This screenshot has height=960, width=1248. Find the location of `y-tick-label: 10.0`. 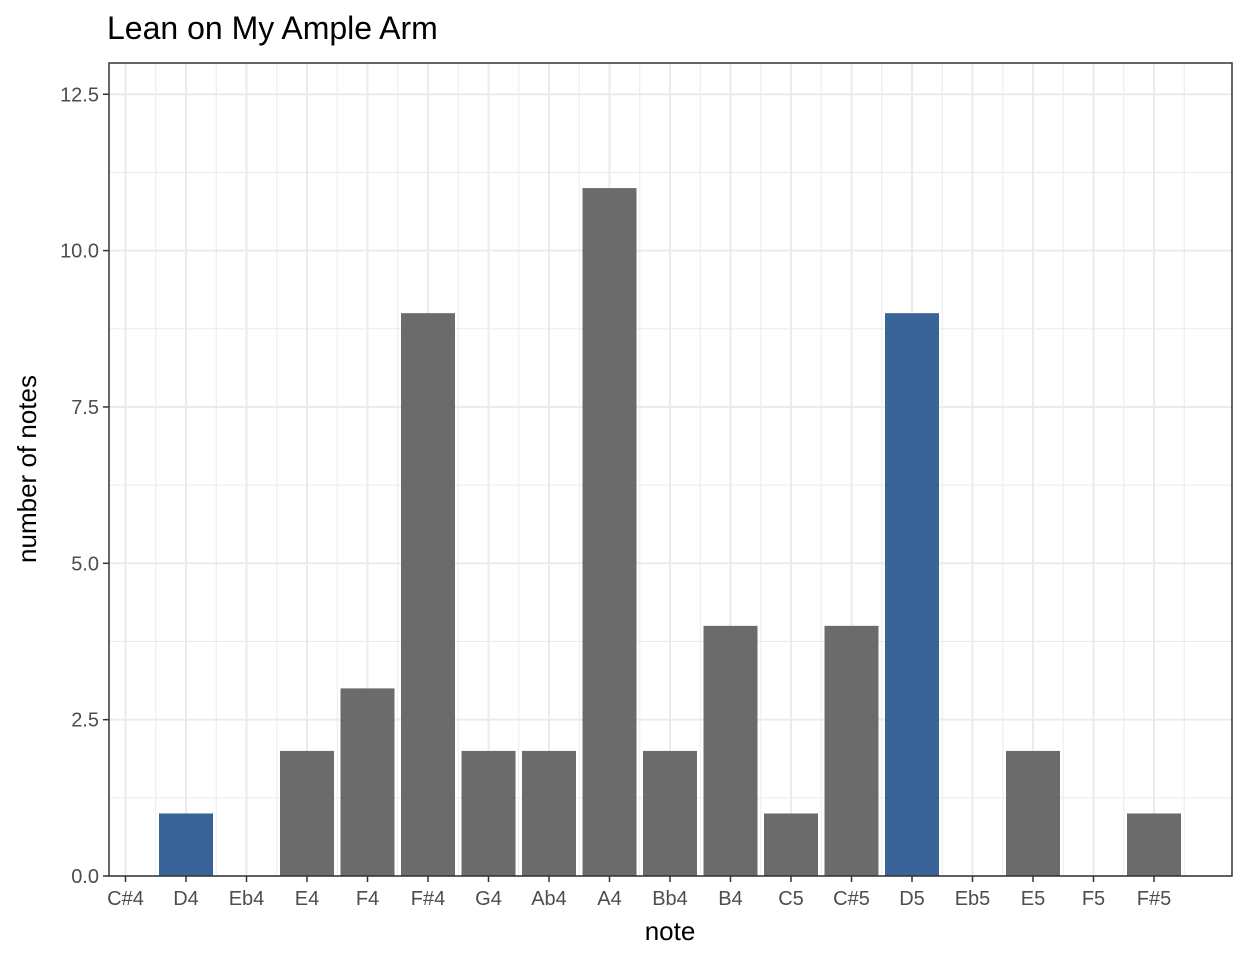

y-tick-label: 10.0 is located at coordinates (79, 252).